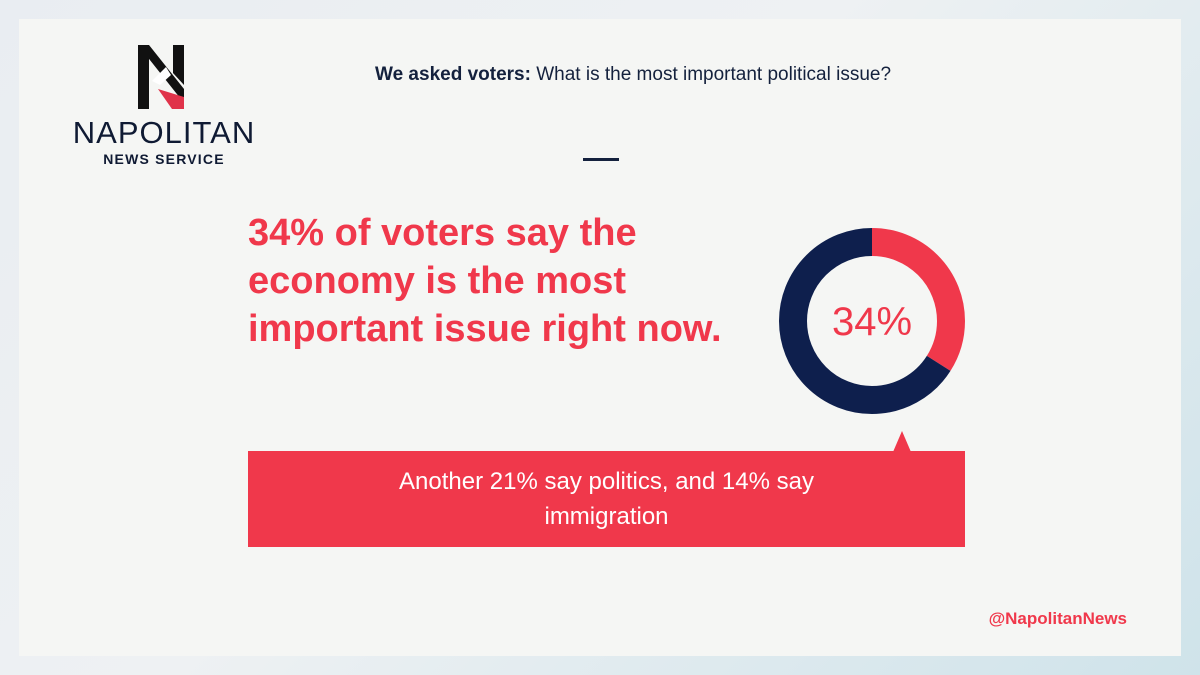 Image resolution: width=1200 pixels, height=675 pixels. I want to click on donut-chart: 34%, so click(872, 321).